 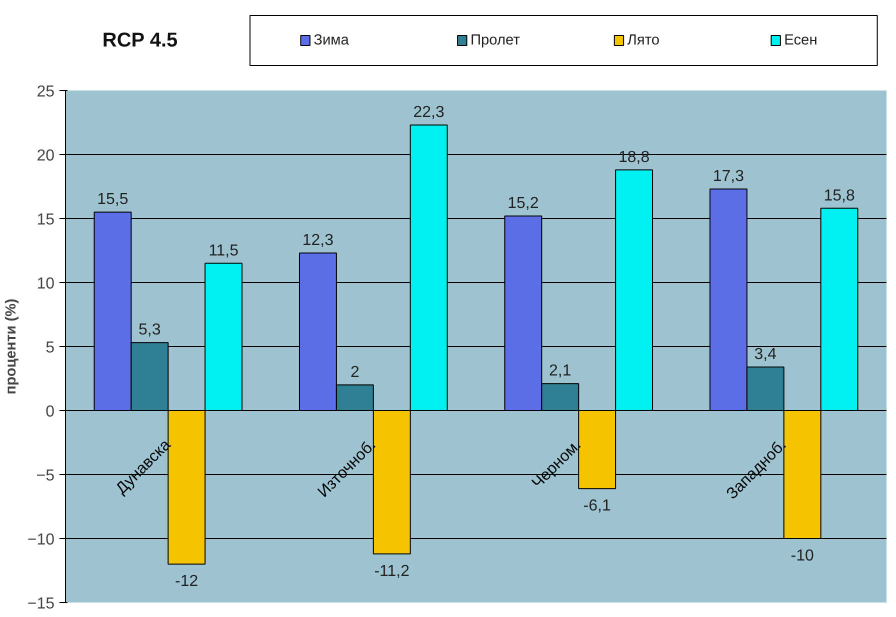 What do you see at coordinates (45, 476) in the screenshot?
I see `y-tick-label: −5` at bounding box center [45, 476].